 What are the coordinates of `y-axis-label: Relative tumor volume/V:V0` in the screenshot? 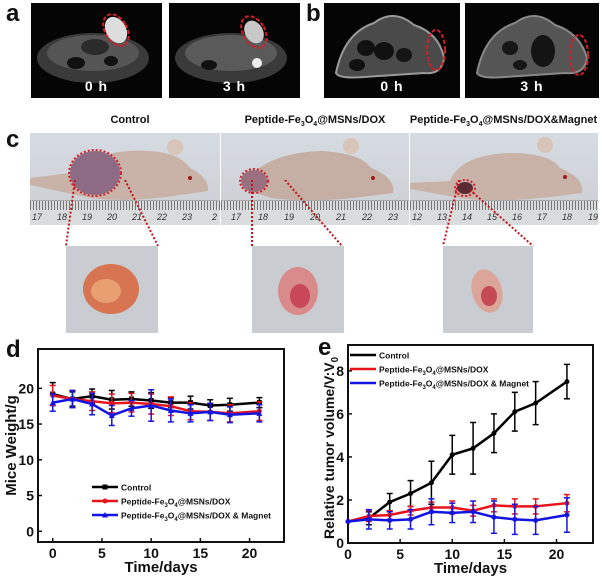 It's located at (331, 447).